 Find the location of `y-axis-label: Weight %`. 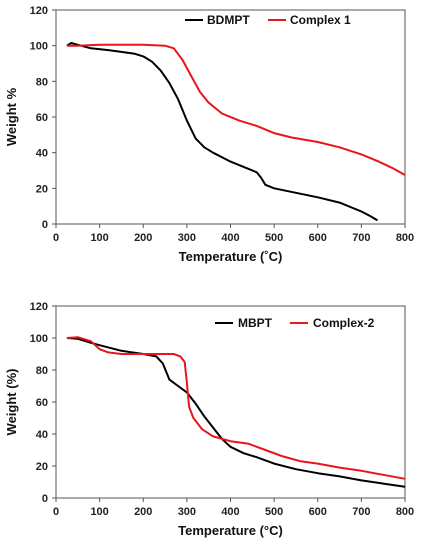

y-axis-label: Weight % is located at coordinates (11, 116).